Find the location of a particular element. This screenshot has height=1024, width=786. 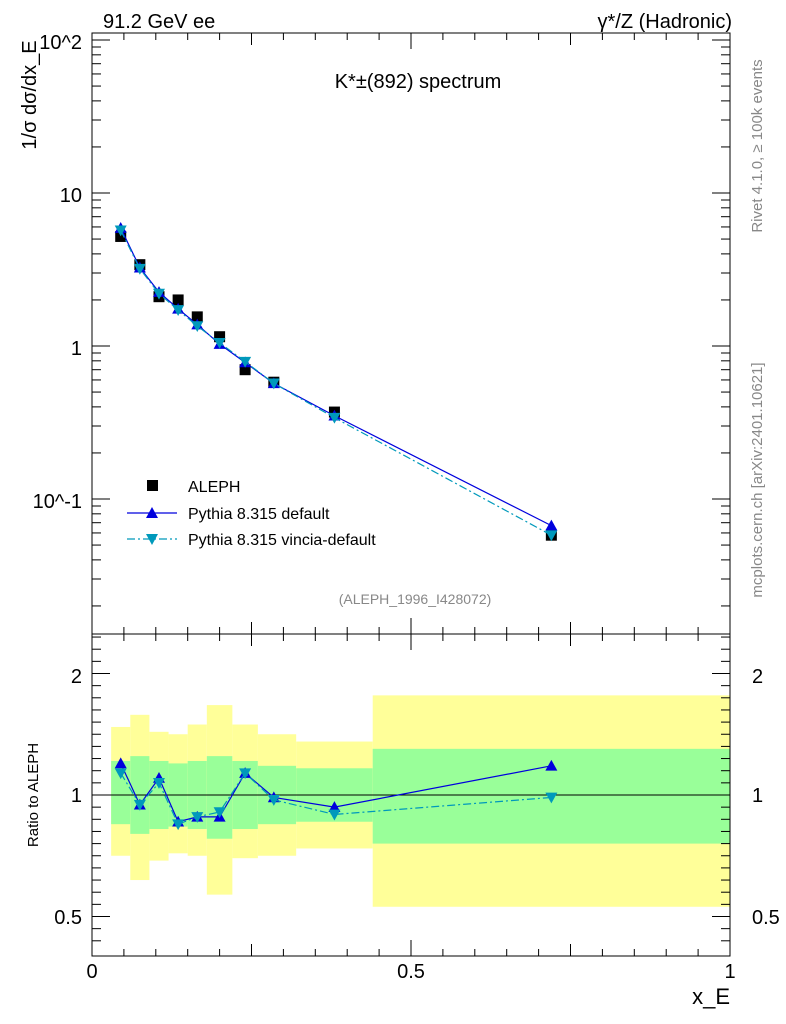

legend-marker-pythia-vincia is located at coordinates (152, 539).